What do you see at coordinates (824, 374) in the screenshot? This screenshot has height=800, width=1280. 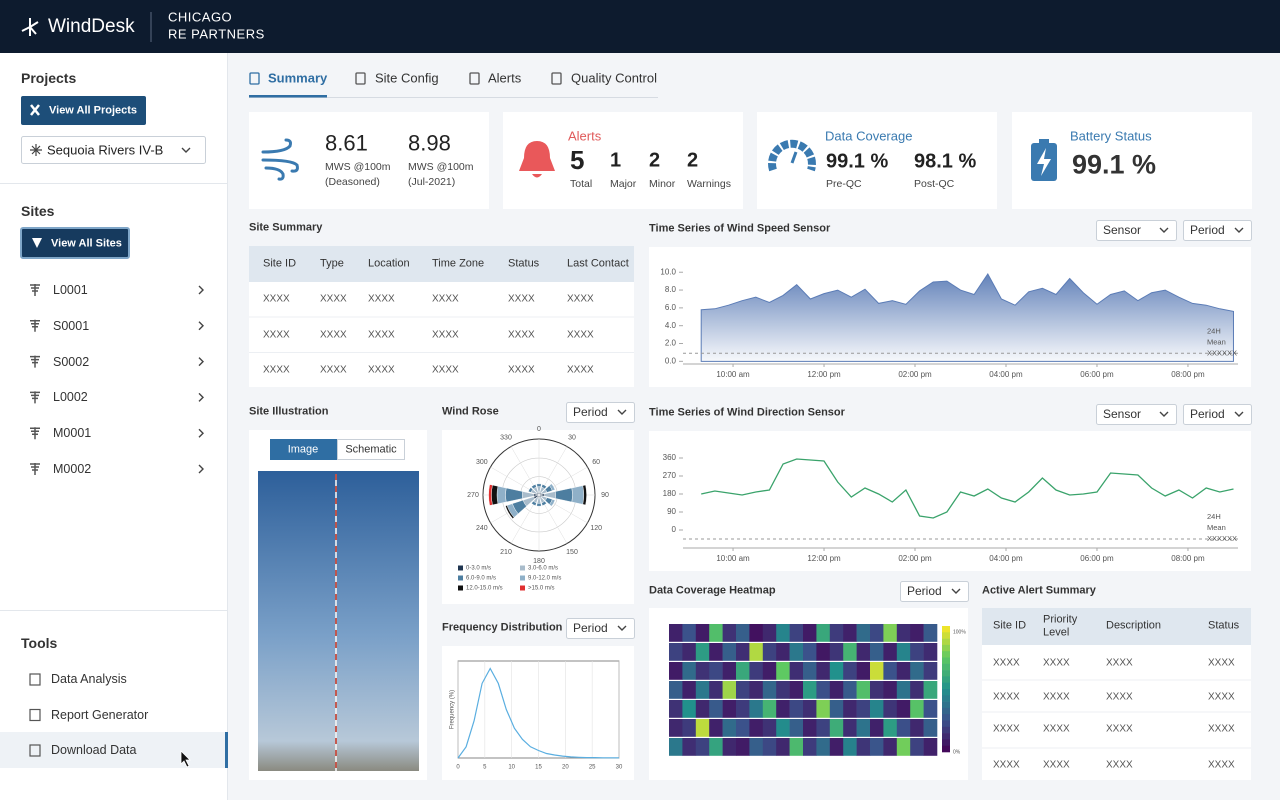 I see `x-tick-label: 12:00 pm` at bounding box center [824, 374].